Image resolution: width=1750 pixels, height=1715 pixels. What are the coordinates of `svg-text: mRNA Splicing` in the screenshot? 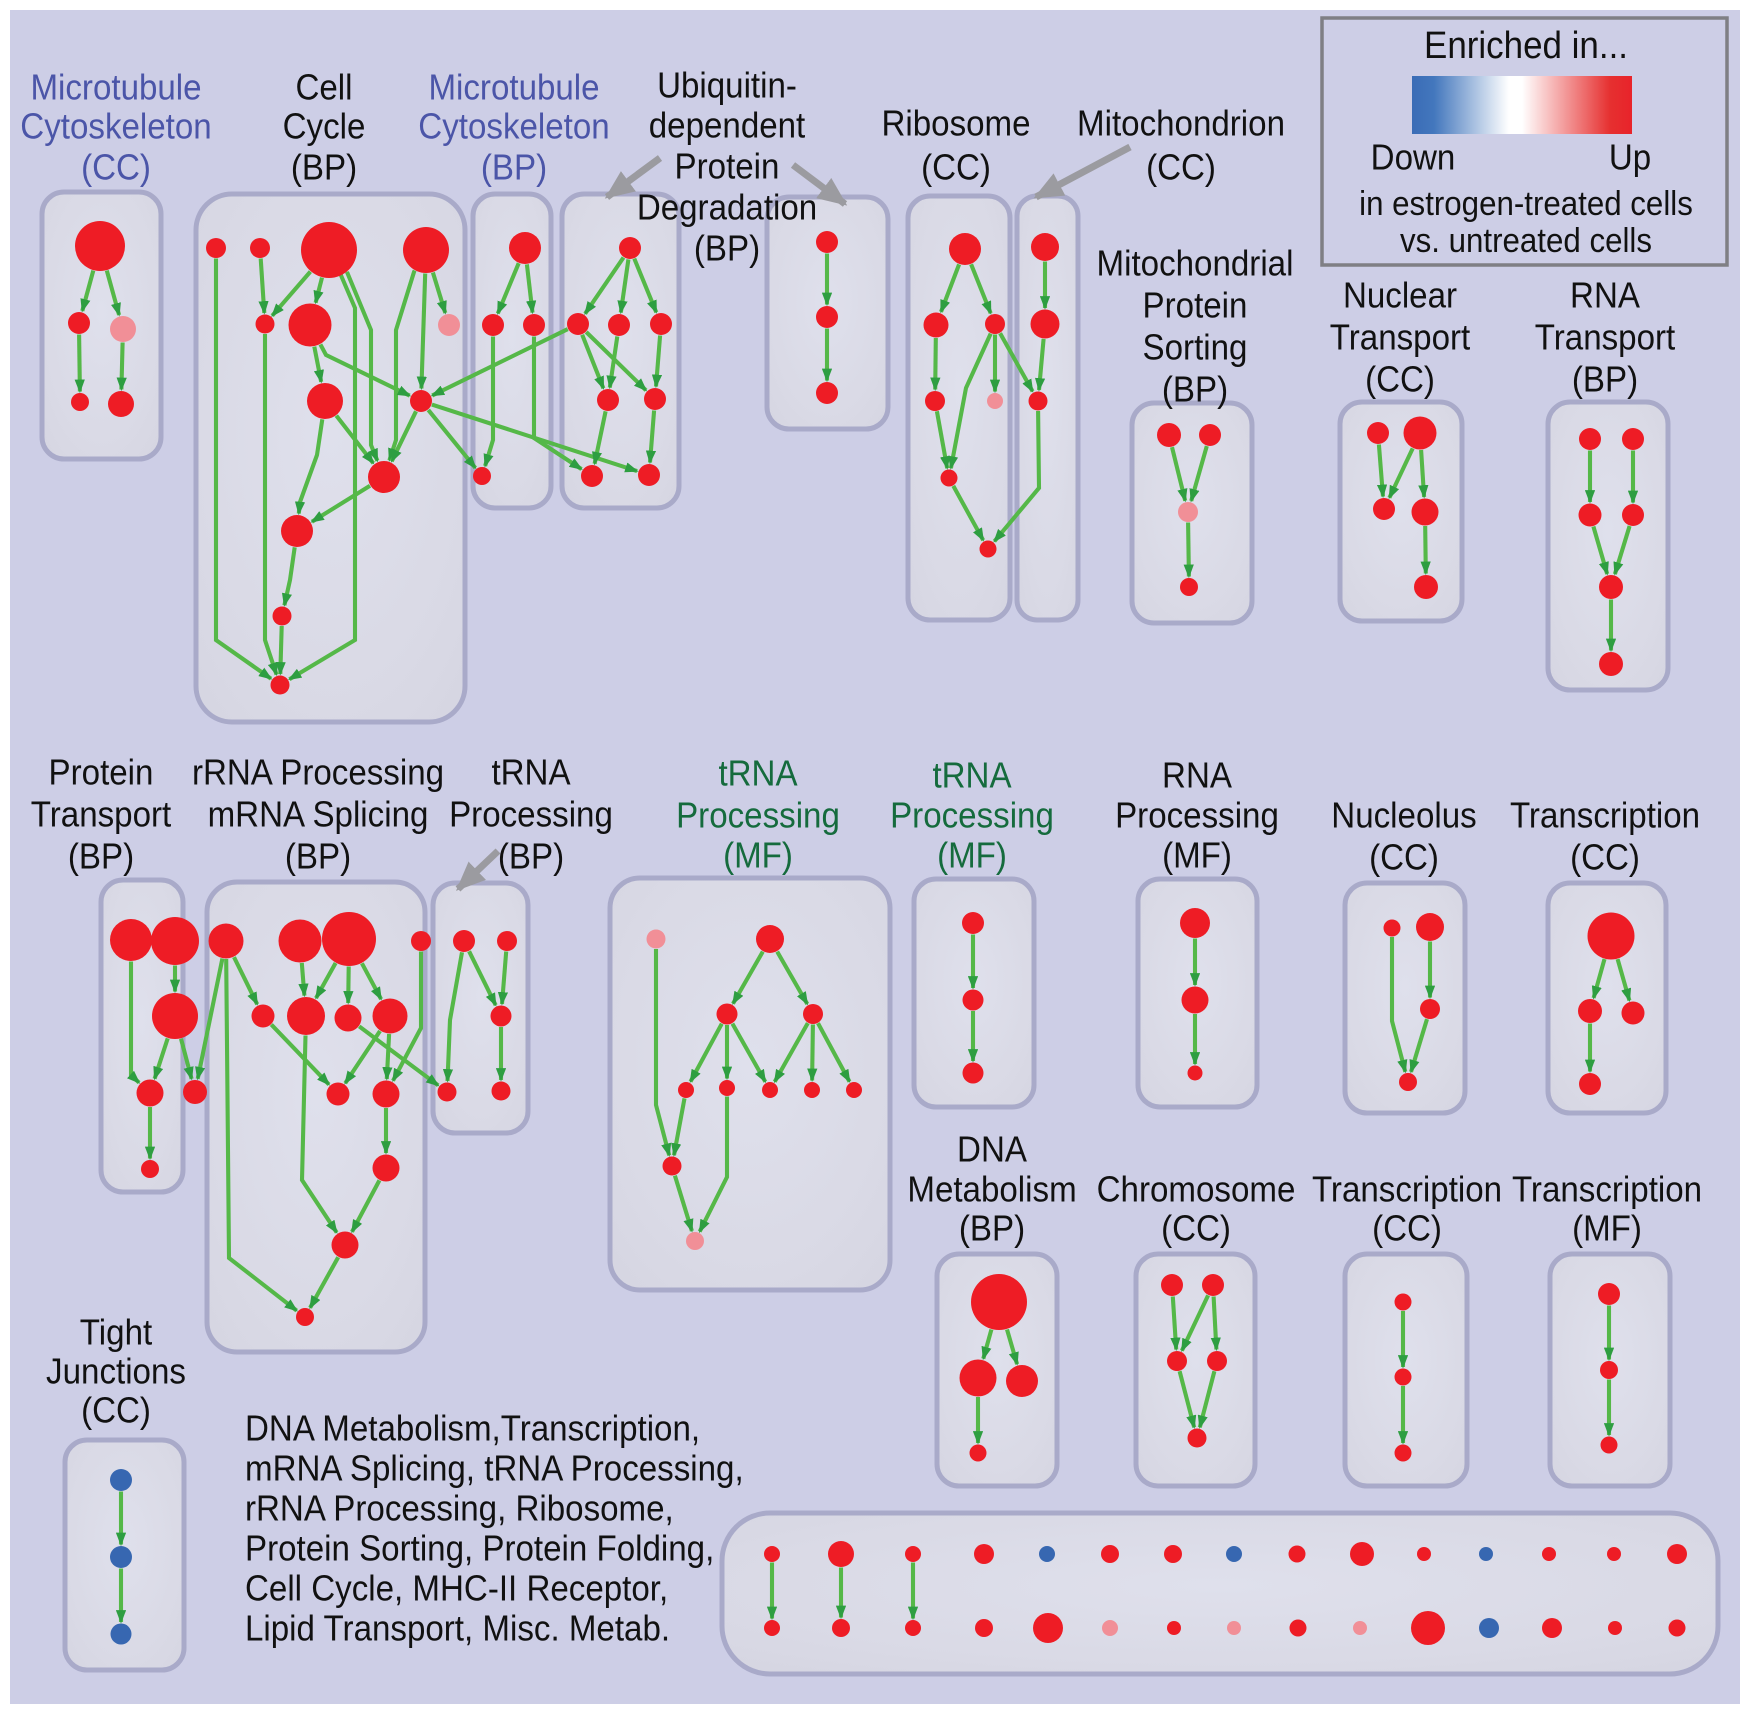 It's located at (318, 815).